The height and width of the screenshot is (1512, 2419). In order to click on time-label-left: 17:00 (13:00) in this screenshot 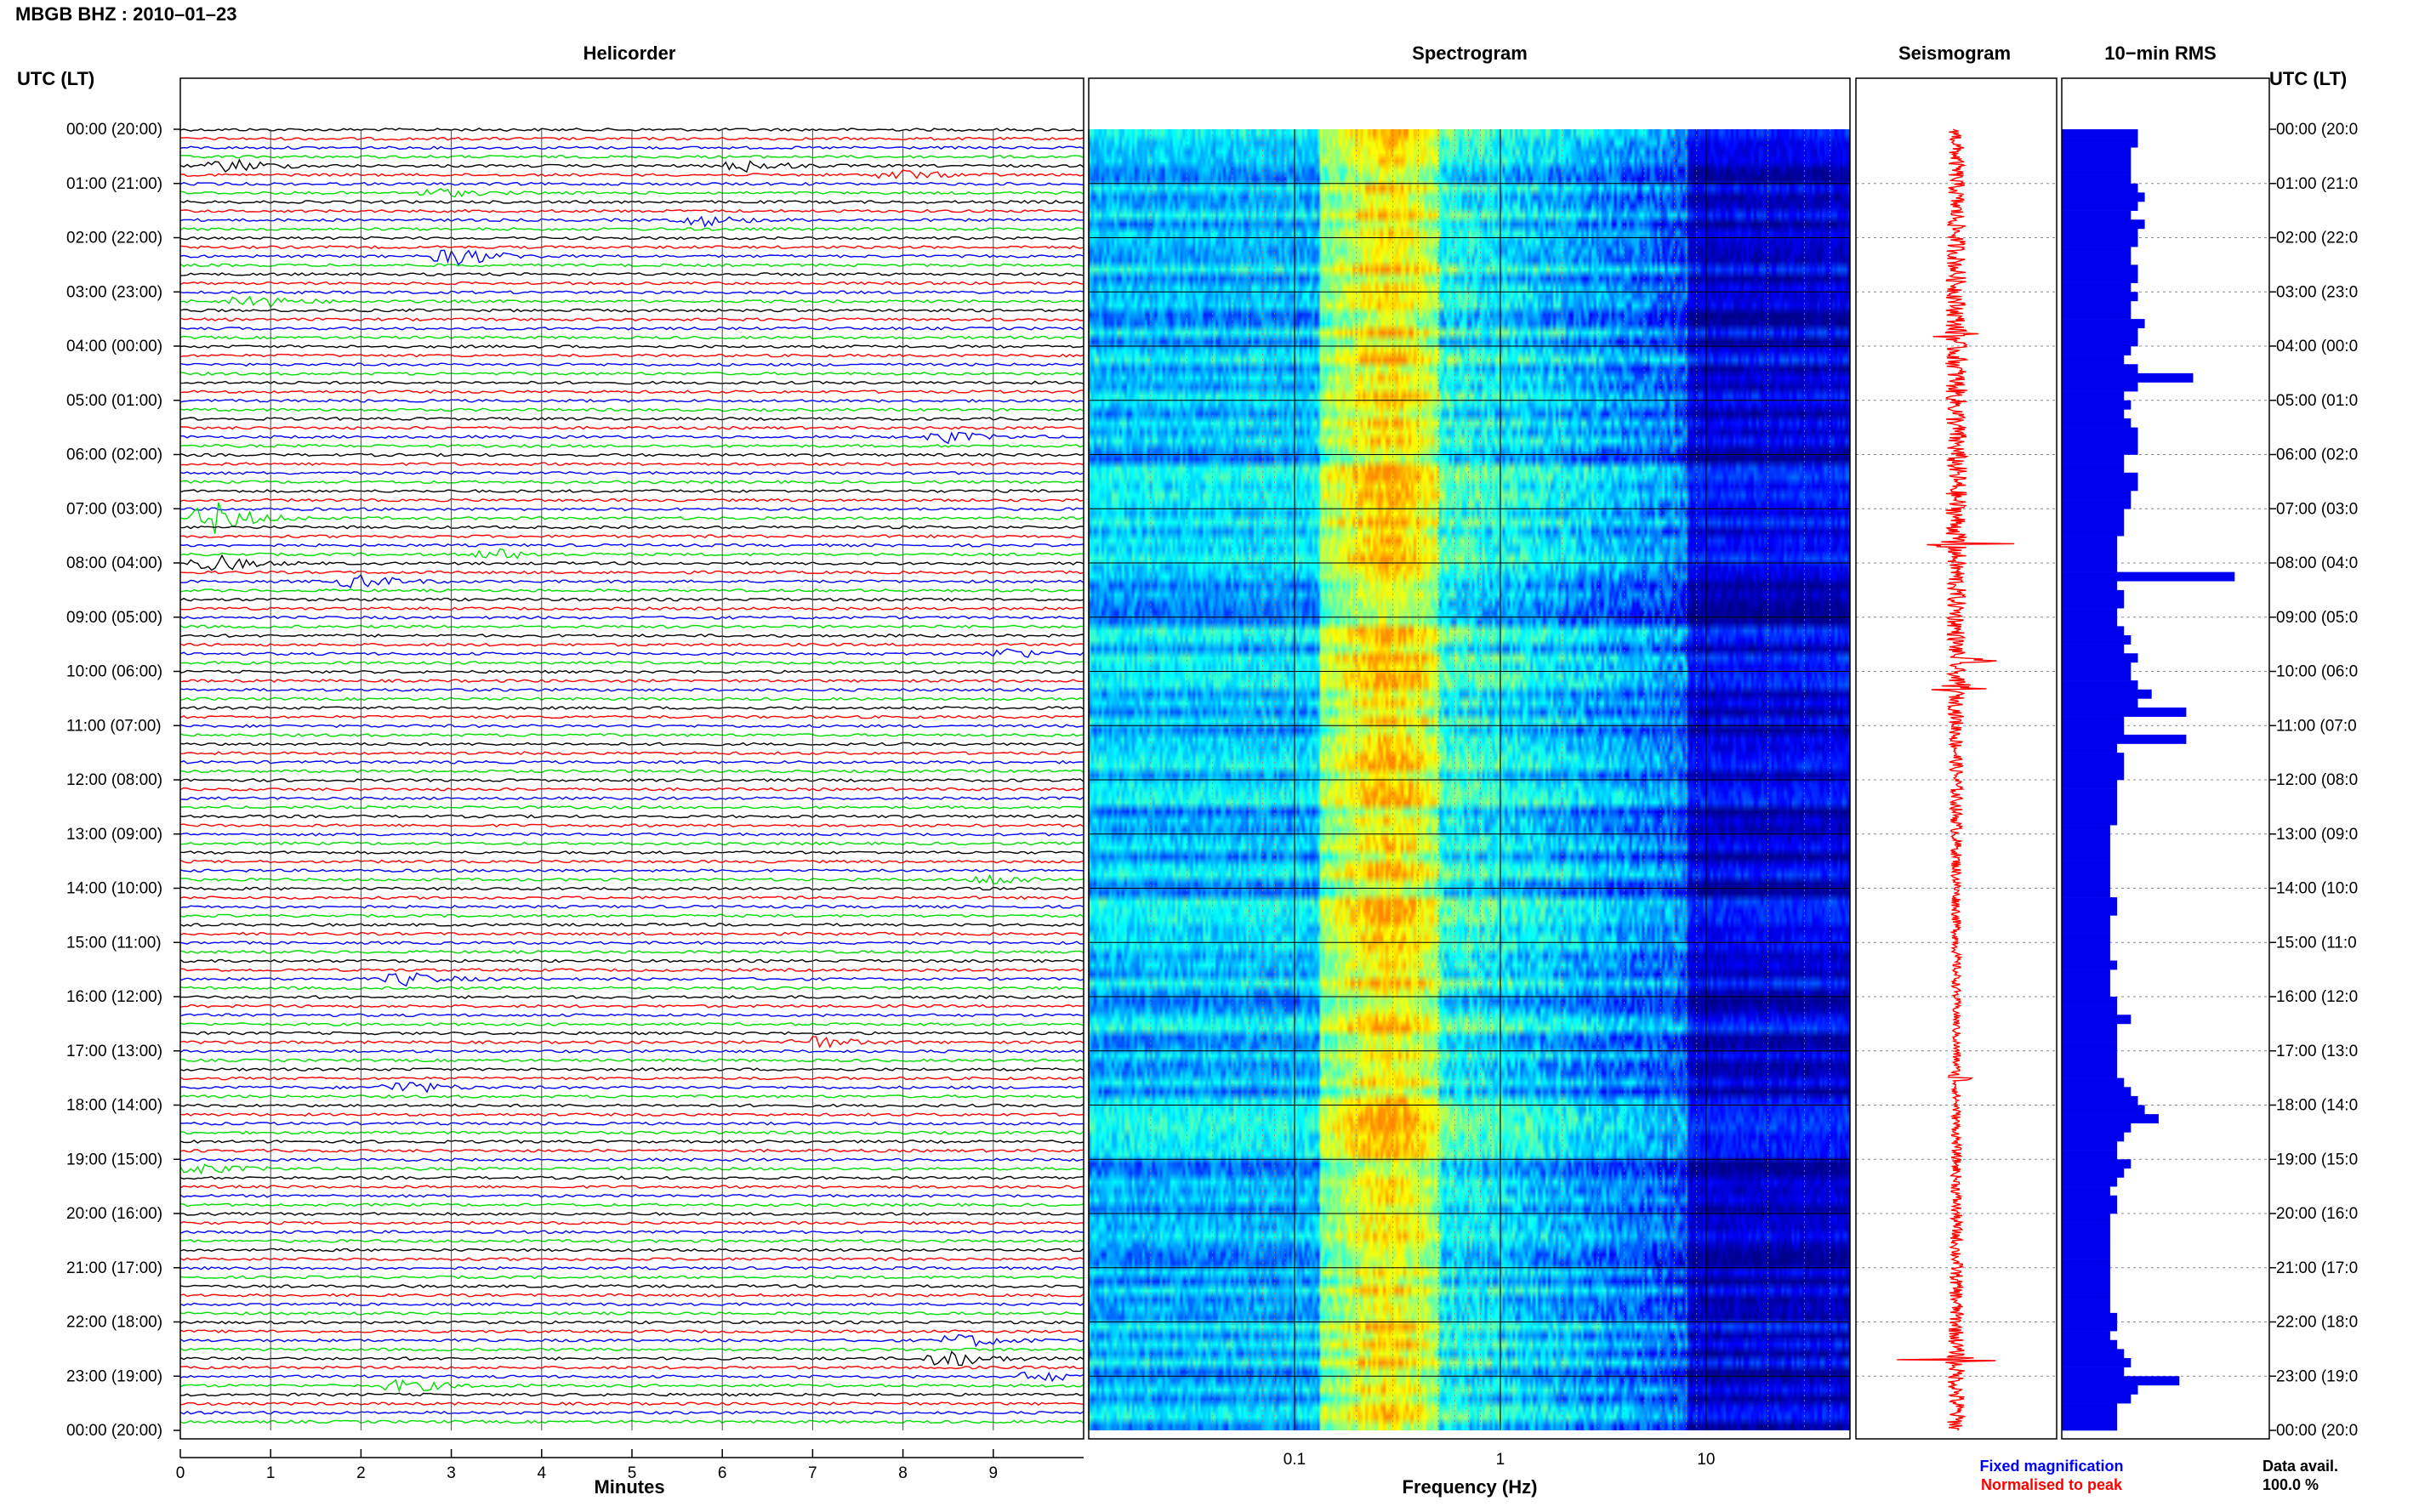, I will do `click(114, 1051)`.